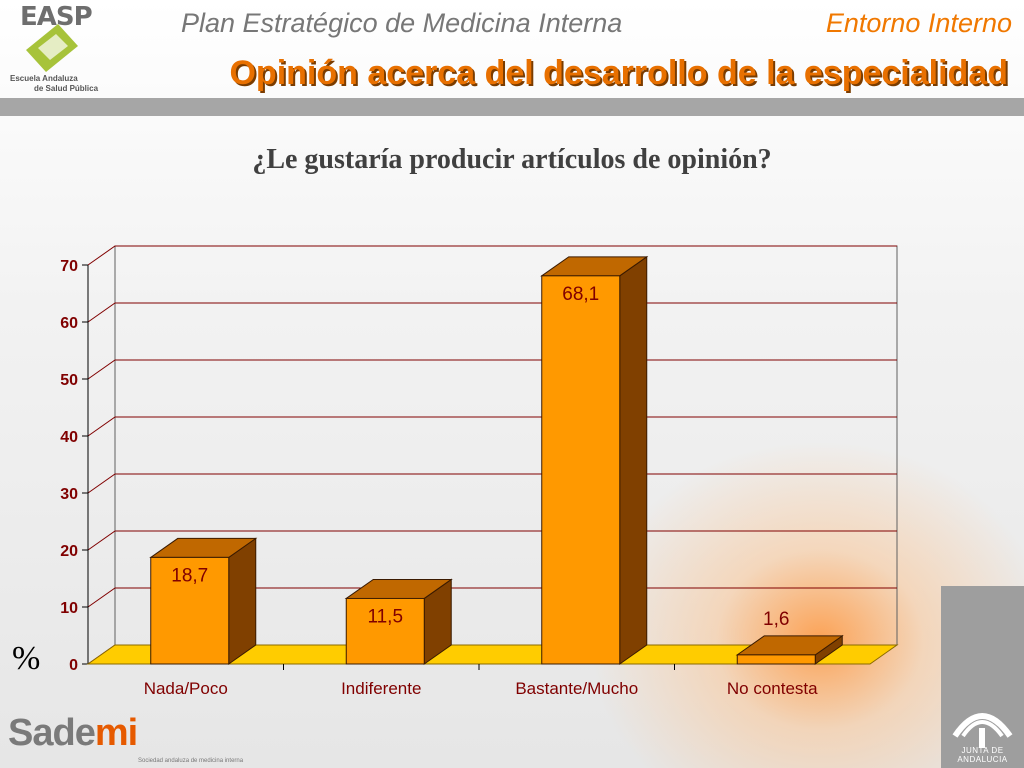 This screenshot has height=768, width=1024. Describe the element at coordinates (189, 575) in the screenshot. I see `bar-value-label: 18,7` at that location.